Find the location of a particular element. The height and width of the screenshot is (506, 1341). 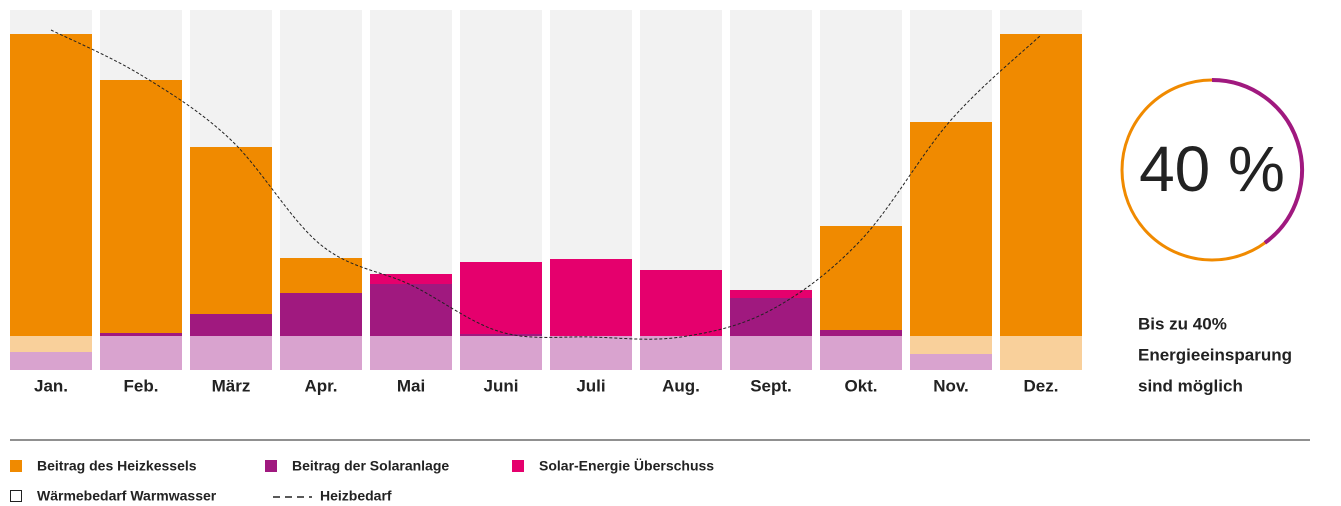

note-line: Energieeinsparung is located at coordinates (1215, 354).